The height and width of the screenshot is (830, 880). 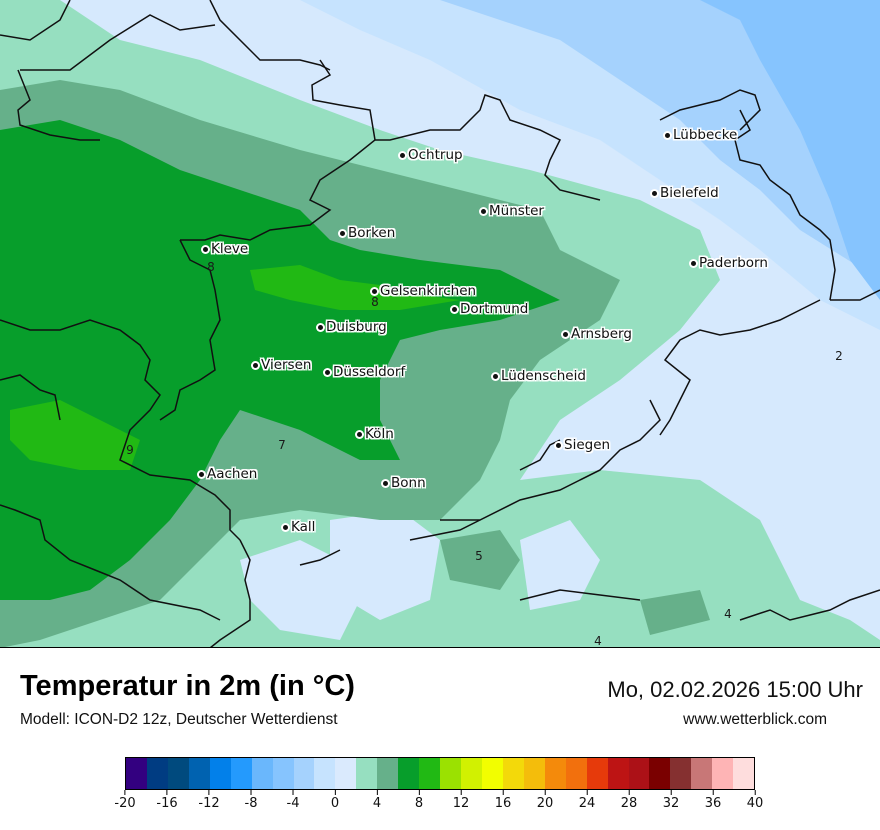 I want to click on colorbar-tick: -16, so click(x=167, y=800).